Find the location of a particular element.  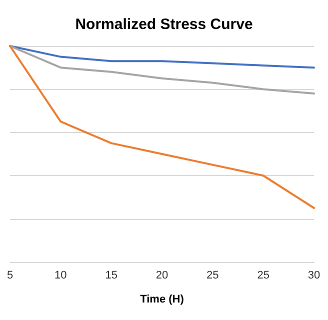

x-axis-title: Time (H) is located at coordinates (162, 300).